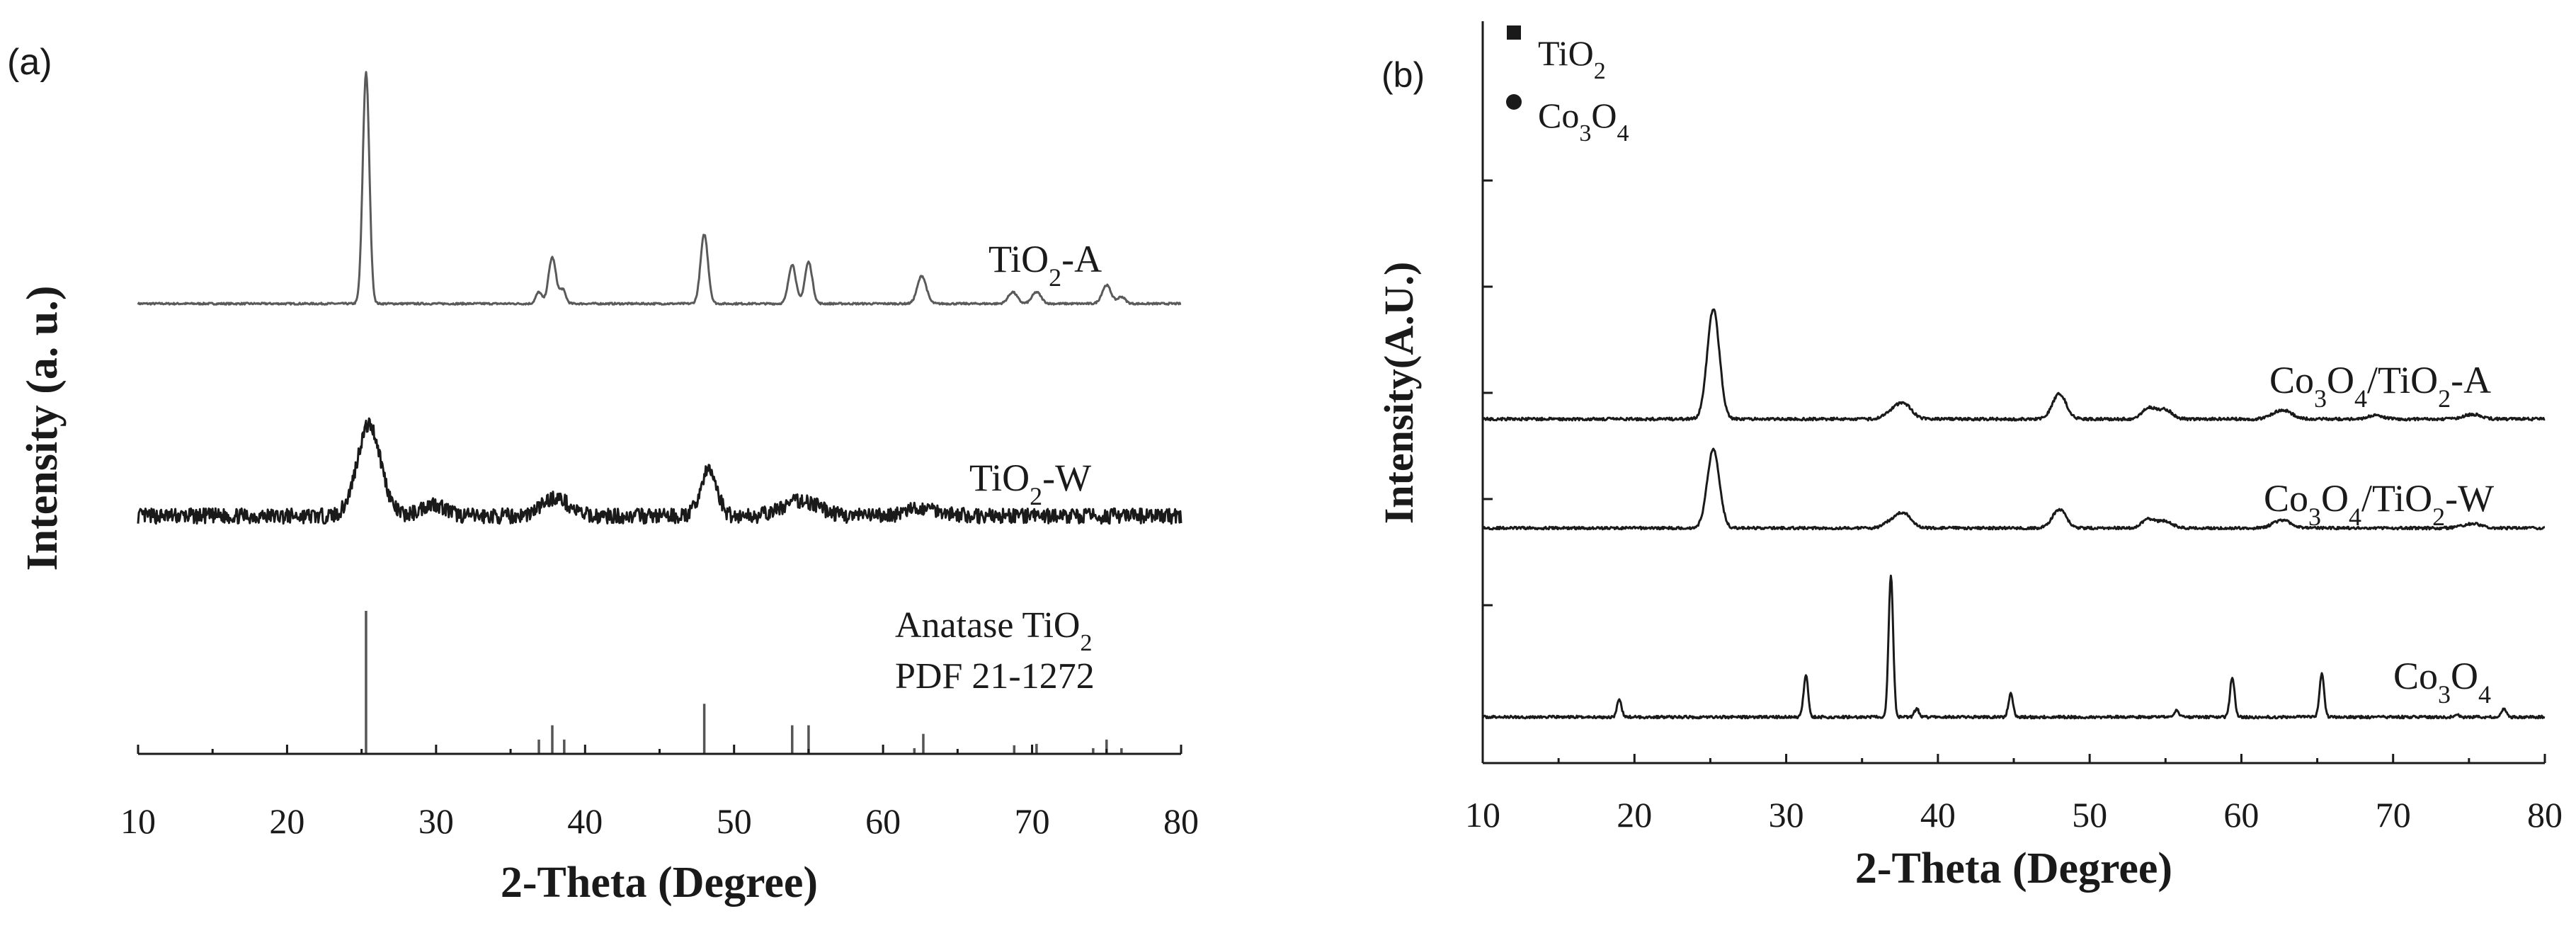 This screenshot has height=928, width=2576. Describe the element at coordinates (2014, 794) in the screenshot. I see `x-ticks-b: 10 20 30 40 50 60 70 80` at that location.